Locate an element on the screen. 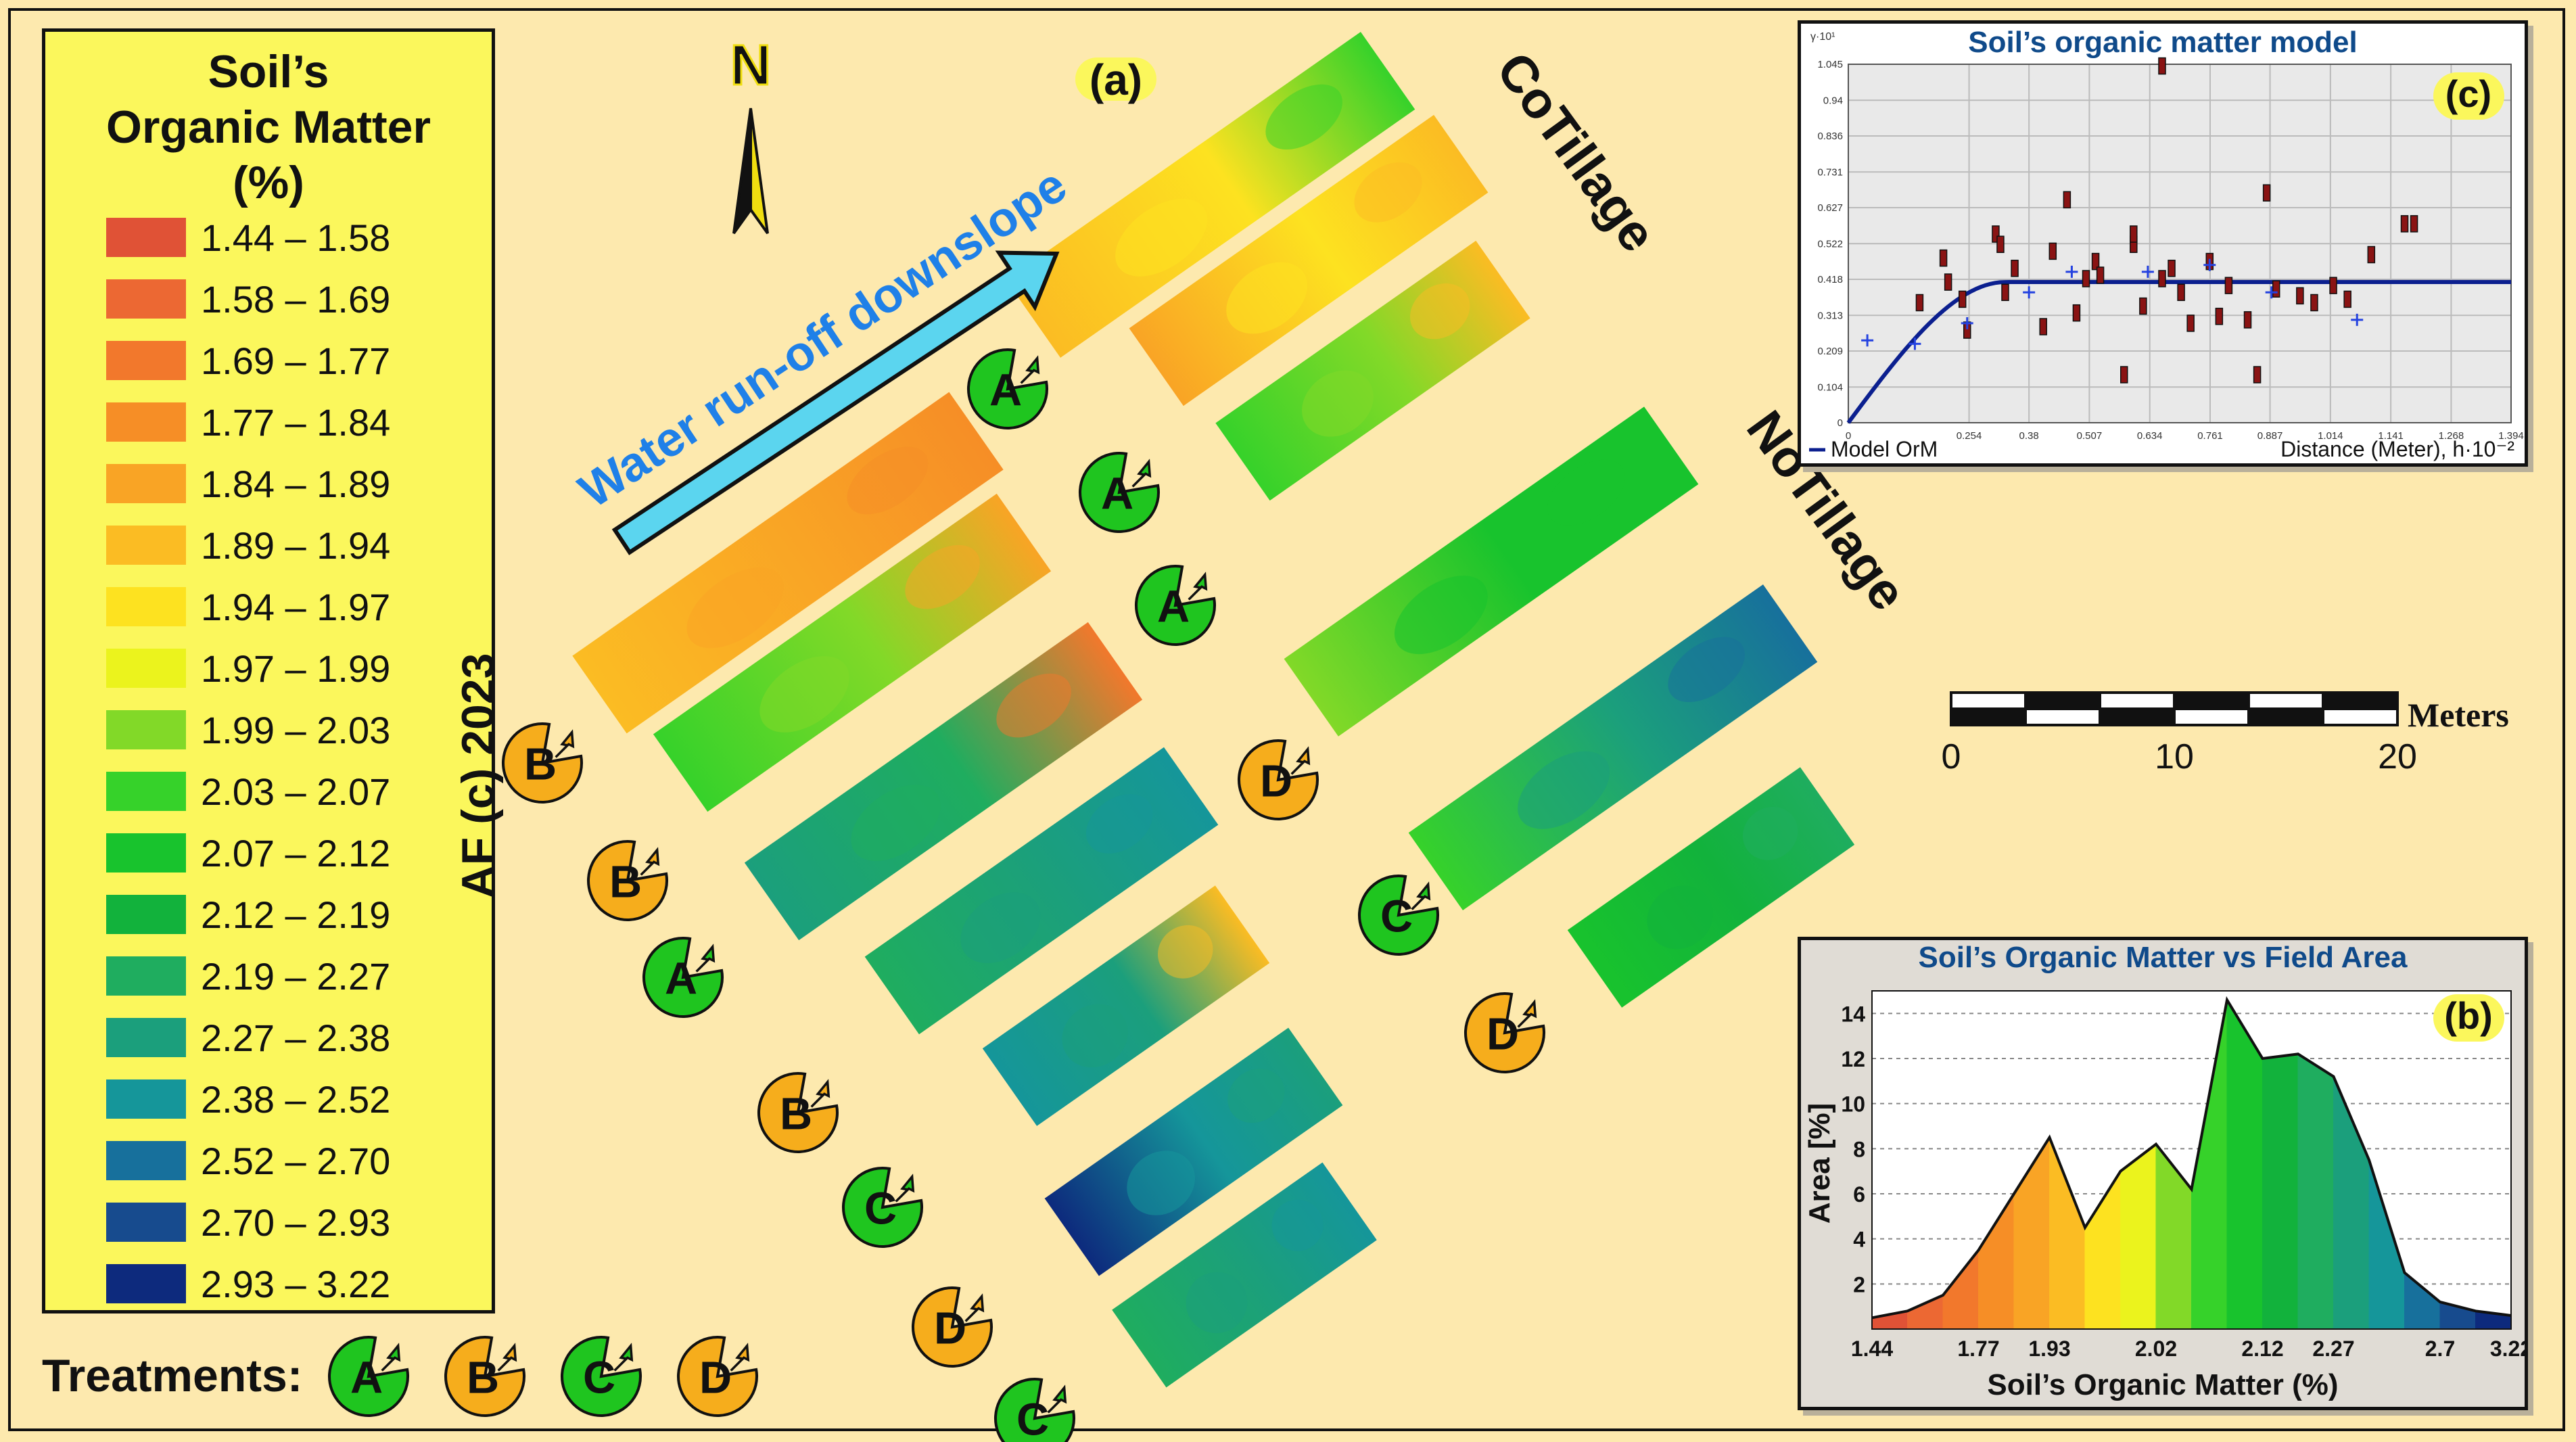  scale-tick: 10 is located at coordinates (2174, 756).